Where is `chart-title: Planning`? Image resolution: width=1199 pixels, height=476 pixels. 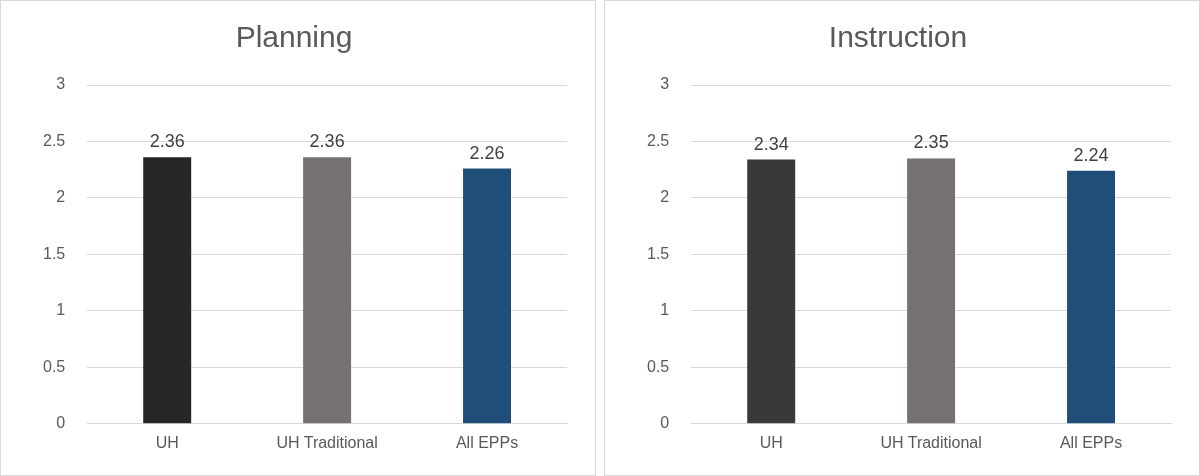 chart-title: Planning is located at coordinates (294, 37).